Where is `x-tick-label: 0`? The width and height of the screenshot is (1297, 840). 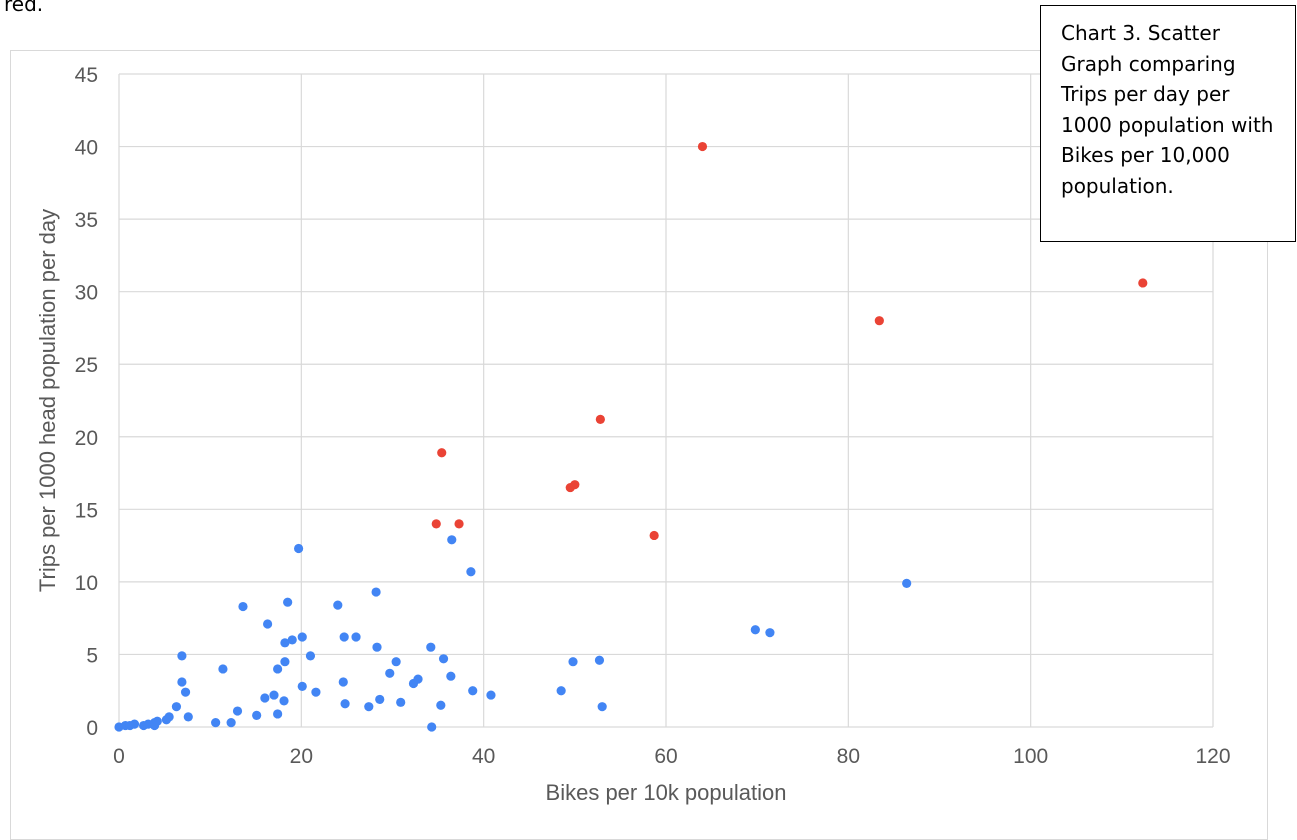
x-tick-label: 0 is located at coordinates (119, 756).